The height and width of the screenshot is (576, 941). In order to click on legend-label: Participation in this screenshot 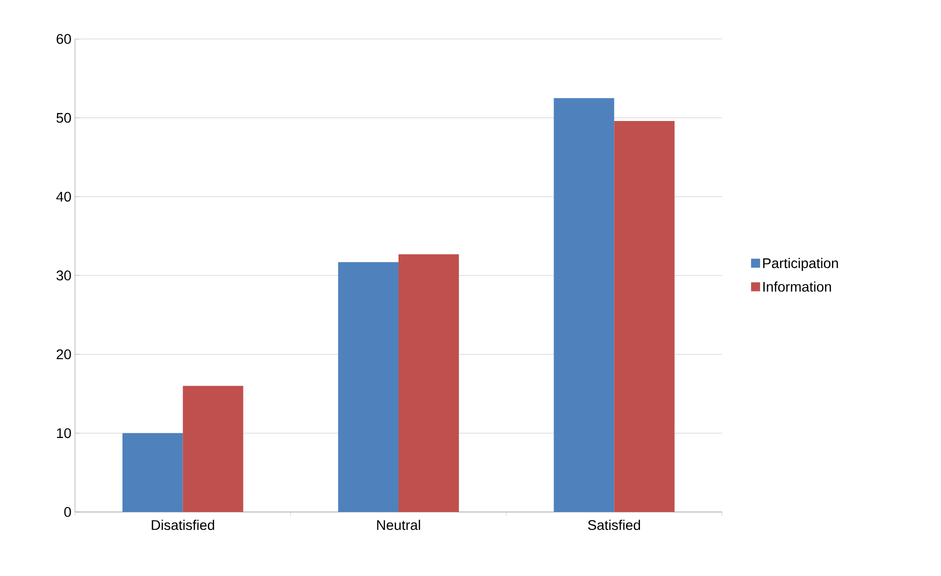, I will do `click(800, 264)`.